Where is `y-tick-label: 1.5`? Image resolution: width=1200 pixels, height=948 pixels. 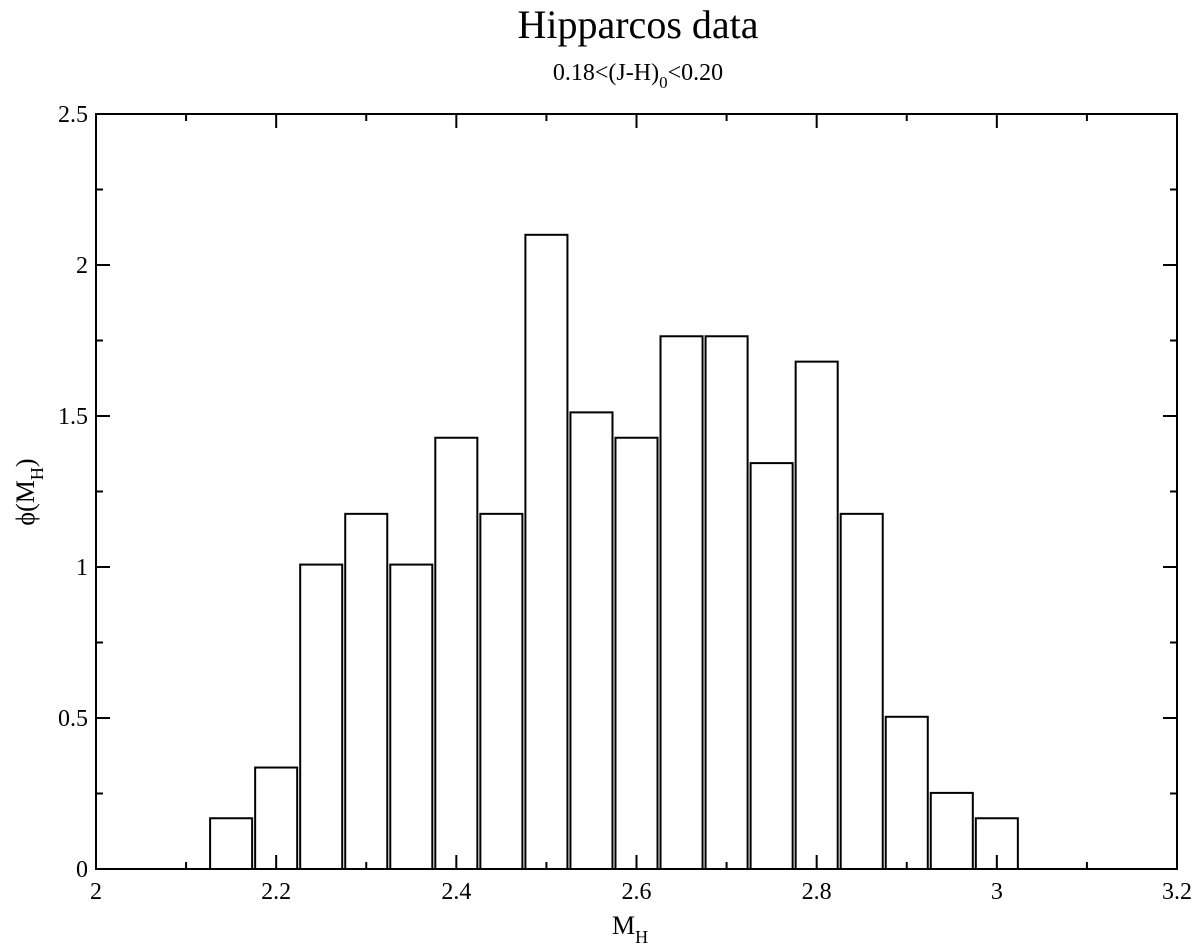
y-tick-label: 1.5 is located at coordinates (73, 417).